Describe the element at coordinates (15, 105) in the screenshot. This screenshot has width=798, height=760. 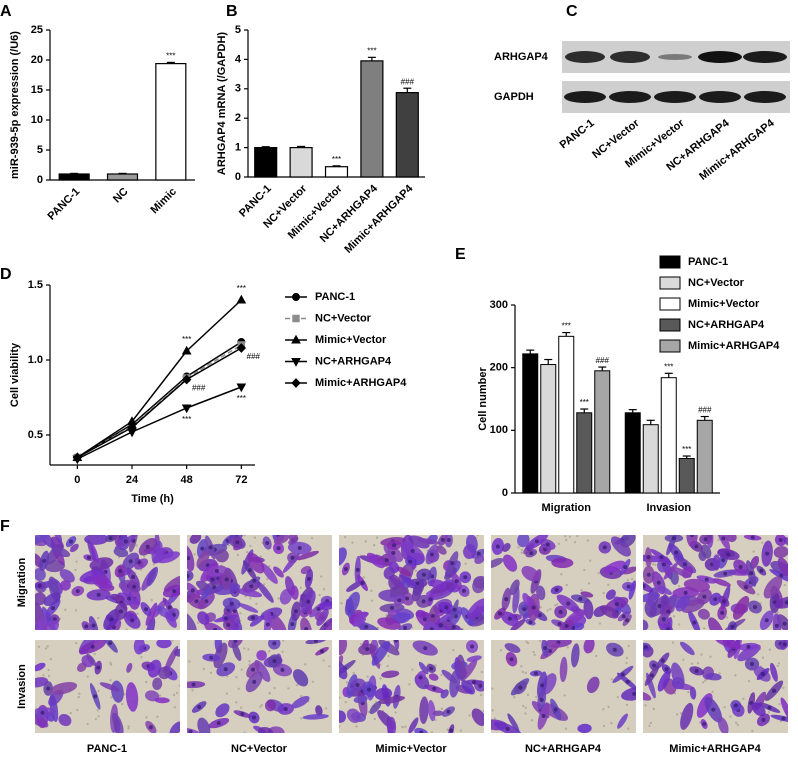
I see `y-axis-label: miR-939-5p expression (/U6)` at that location.